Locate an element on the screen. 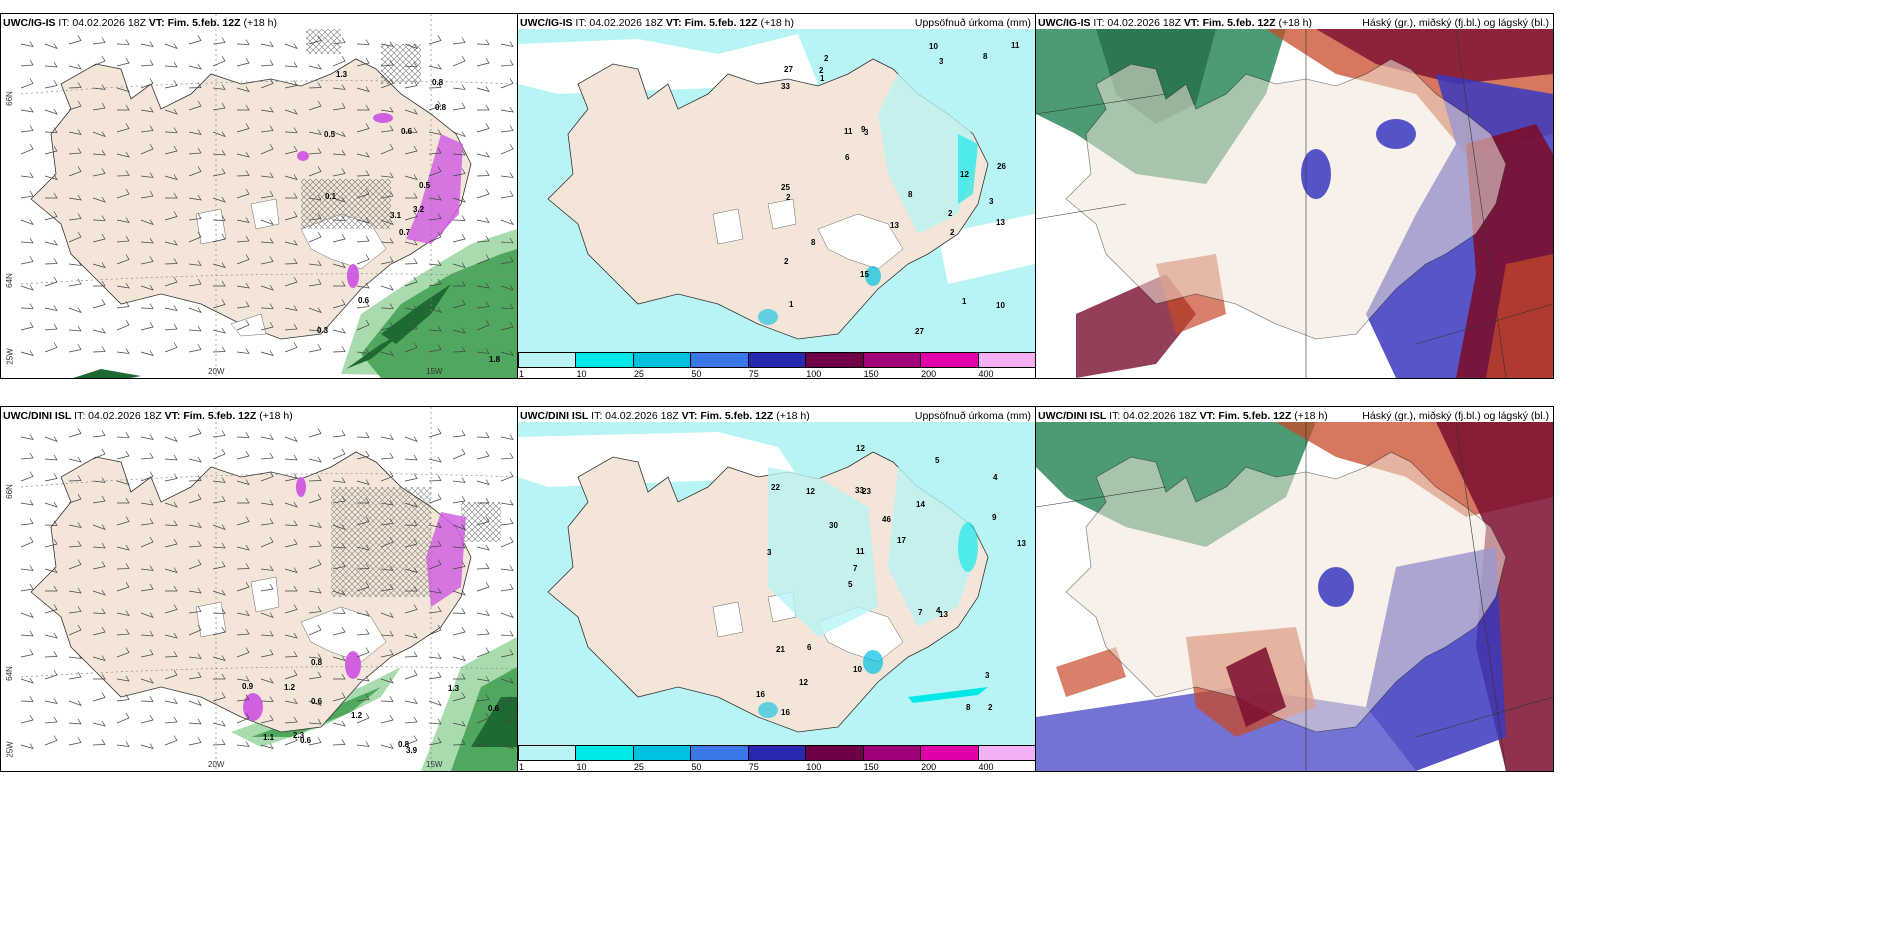 Image resolution: width=1900 pixels, height=950 pixels. map-value-label: 10 is located at coordinates (857, 669).